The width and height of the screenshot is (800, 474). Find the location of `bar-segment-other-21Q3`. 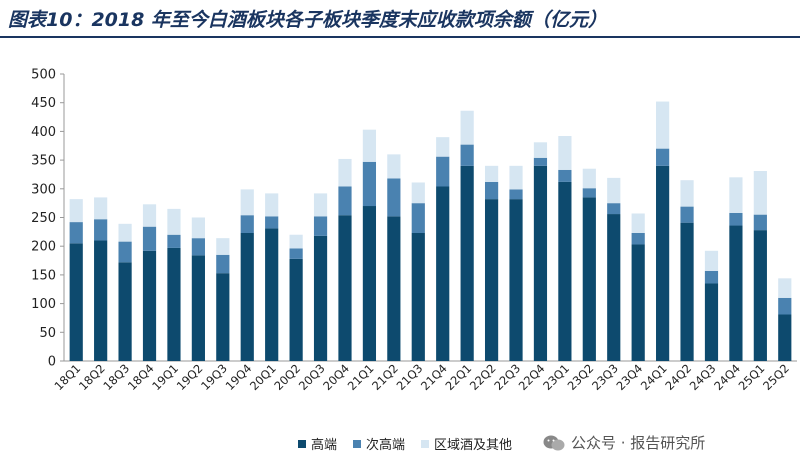

bar-segment-other-21Q3 is located at coordinates (418, 193).